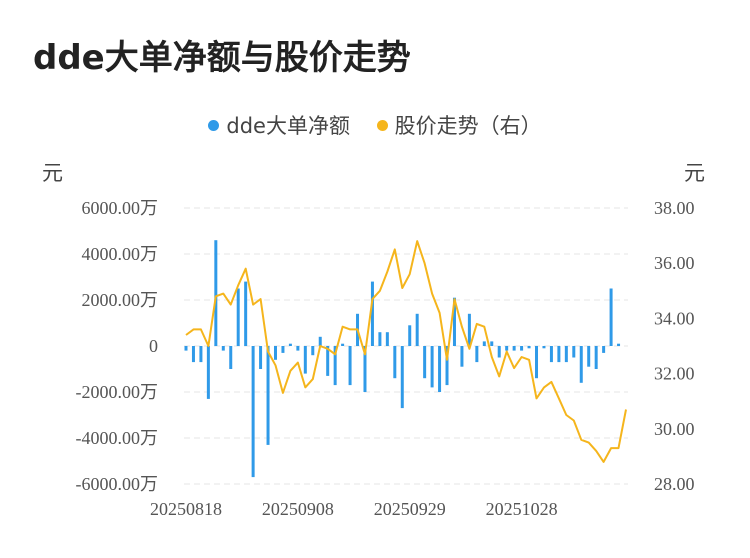 The image size is (750, 558). I want to click on x-tick-label: 20251028, so click(522, 509).